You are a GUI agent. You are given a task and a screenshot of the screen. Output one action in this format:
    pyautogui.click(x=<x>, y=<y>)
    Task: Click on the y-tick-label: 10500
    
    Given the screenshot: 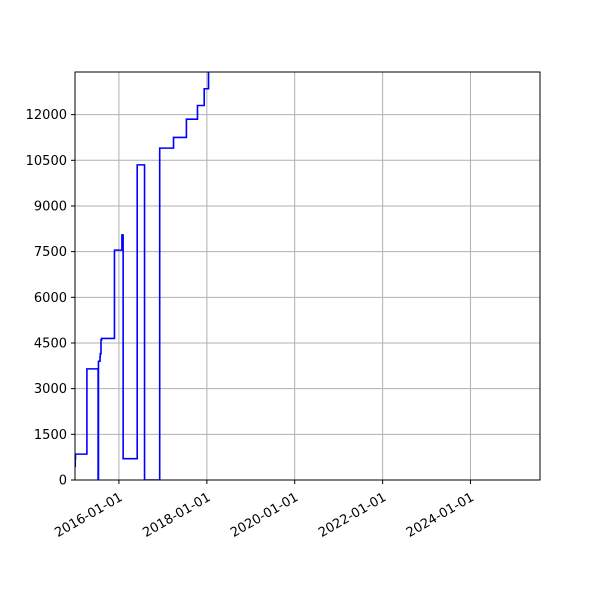 What is the action you would take?
    pyautogui.click(x=46, y=161)
    